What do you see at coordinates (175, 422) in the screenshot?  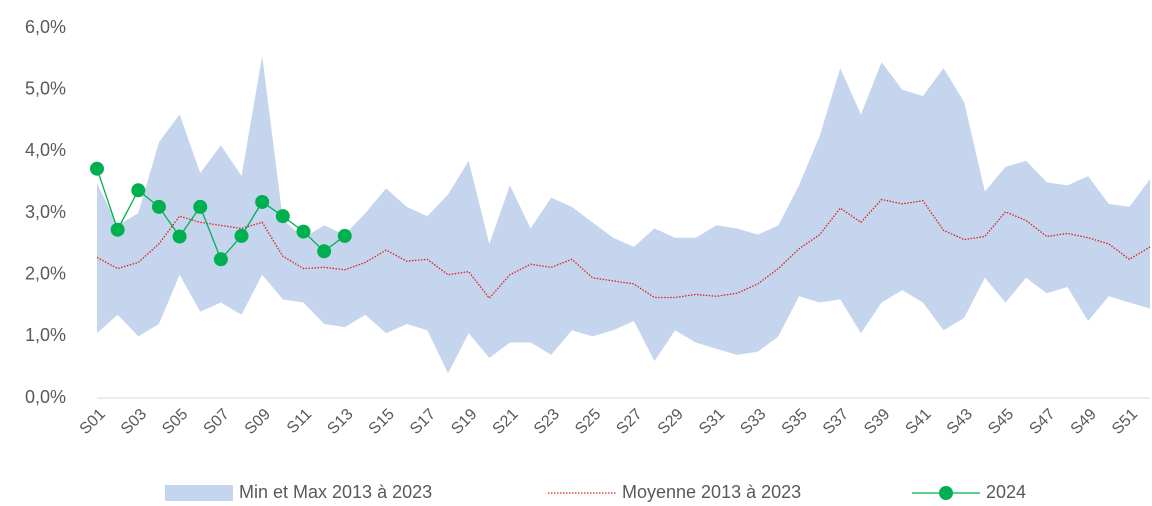 I see `x-tick-label: S05` at bounding box center [175, 422].